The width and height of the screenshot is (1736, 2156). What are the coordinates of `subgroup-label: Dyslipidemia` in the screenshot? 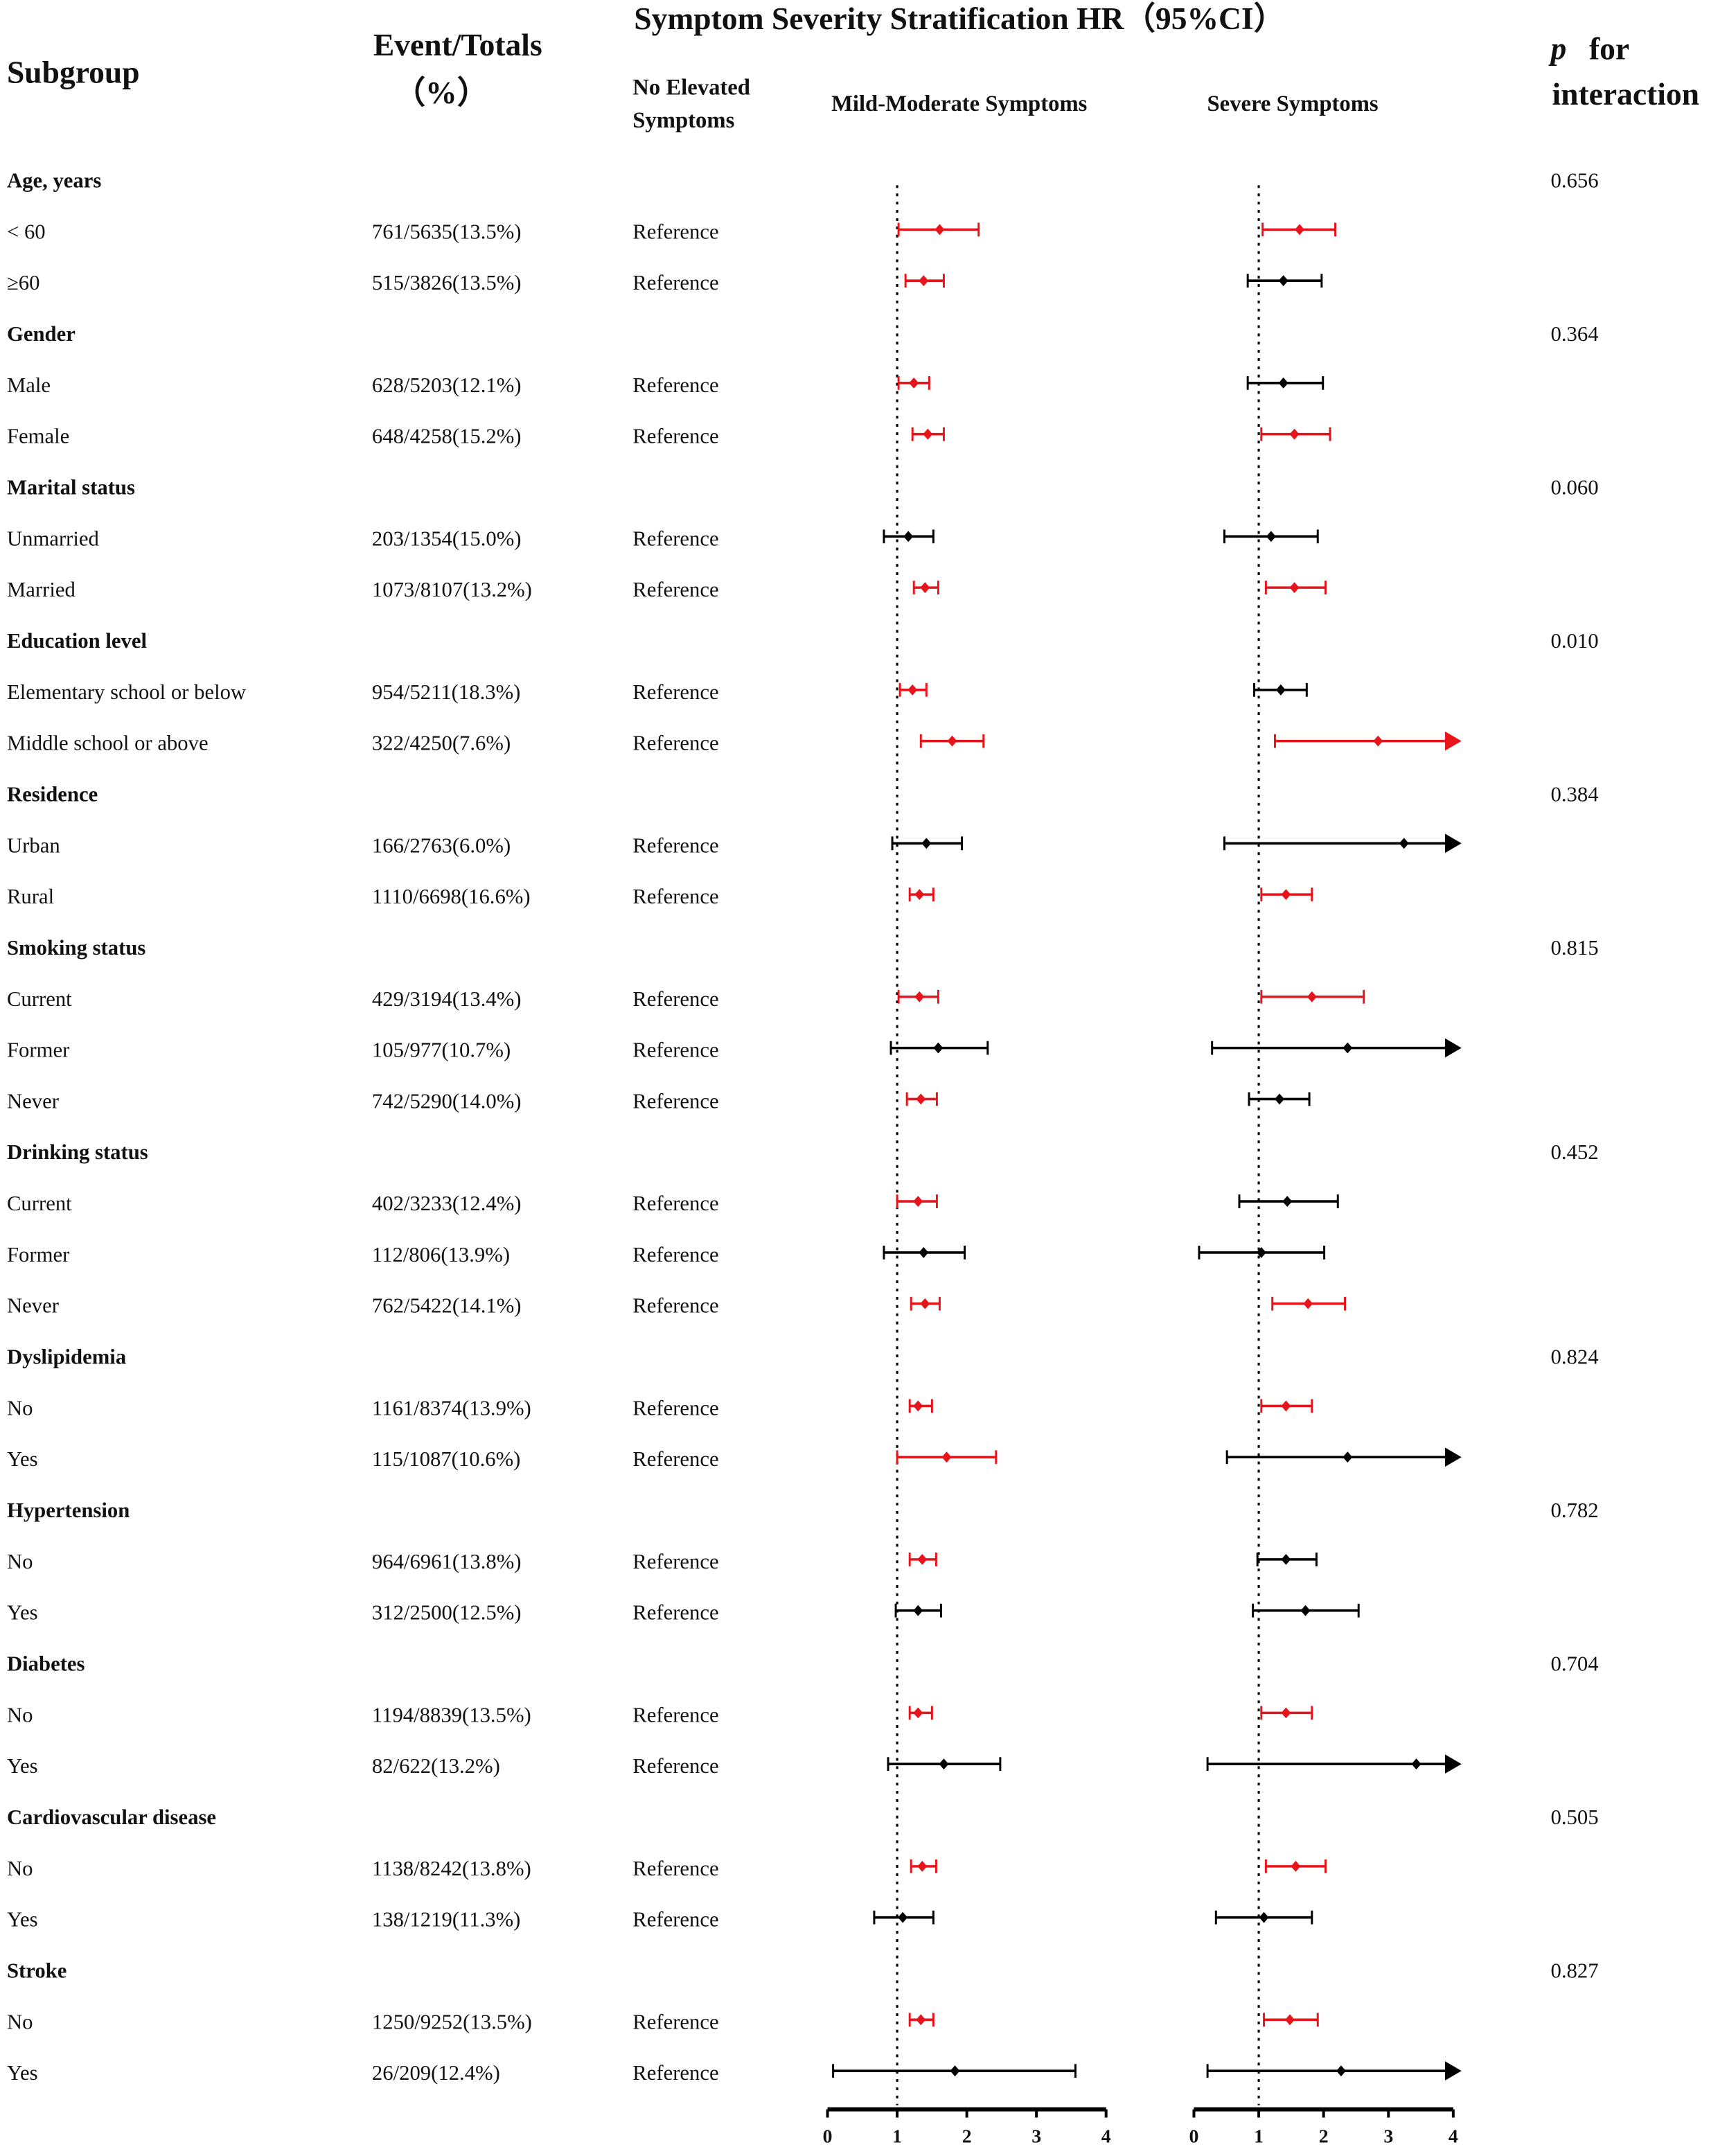 It's located at (66, 1357).